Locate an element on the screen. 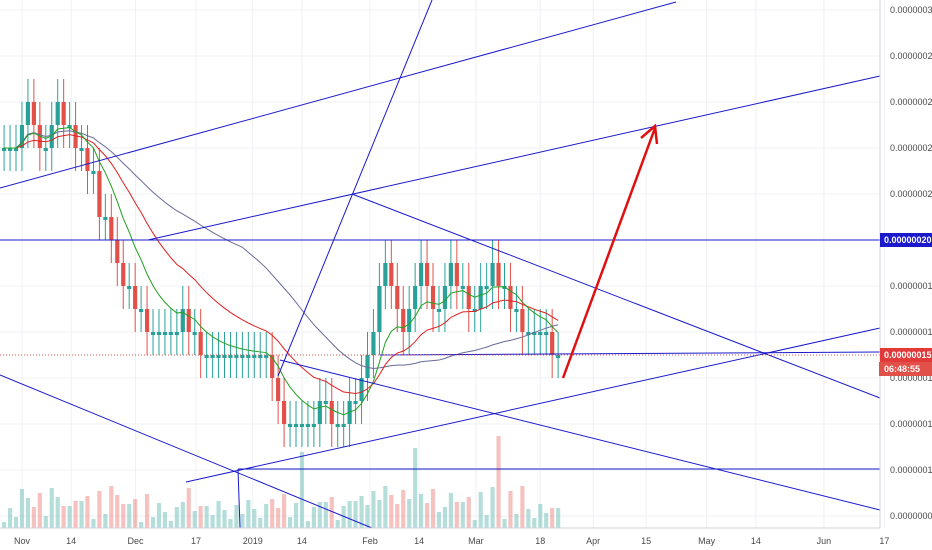 The image size is (932, 550). x-tick-label: Jun is located at coordinates (824, 541).